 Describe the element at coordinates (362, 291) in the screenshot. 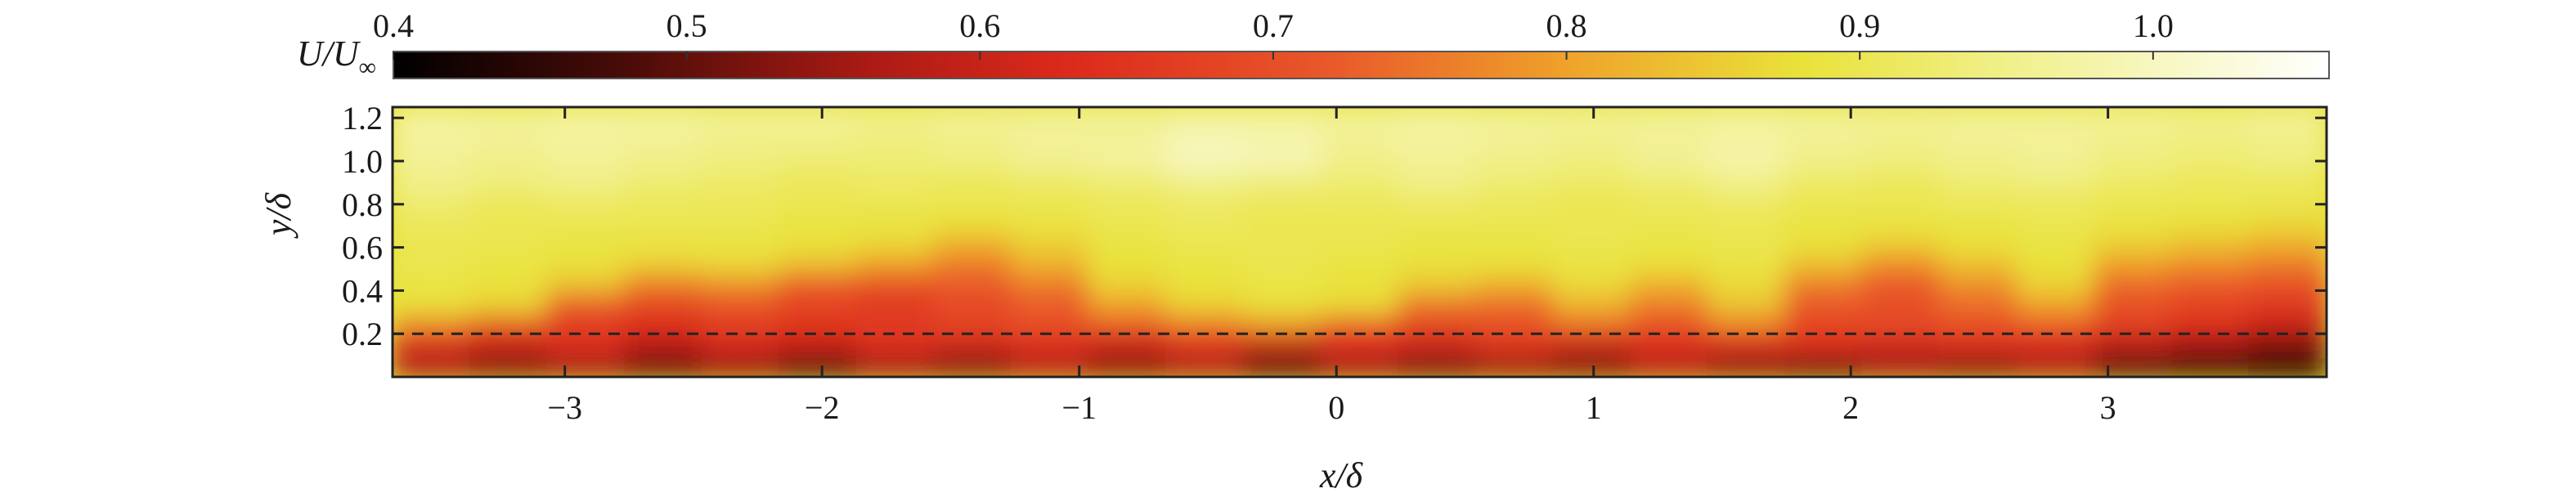

I see `y-tick-label: 0.4` at that location.